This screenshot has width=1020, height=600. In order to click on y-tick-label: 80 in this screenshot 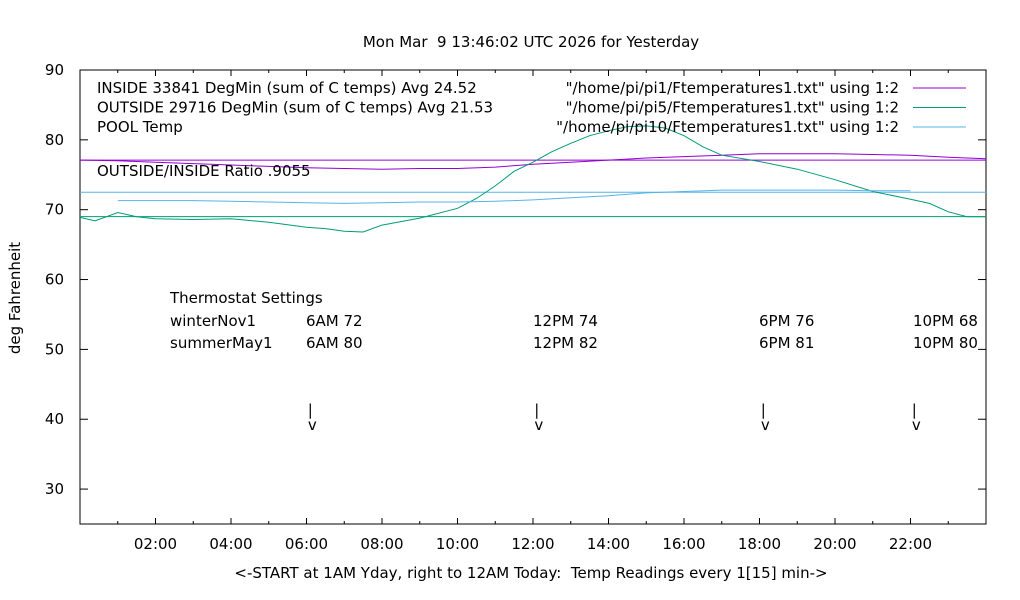, I will do `click(54, 140)`.